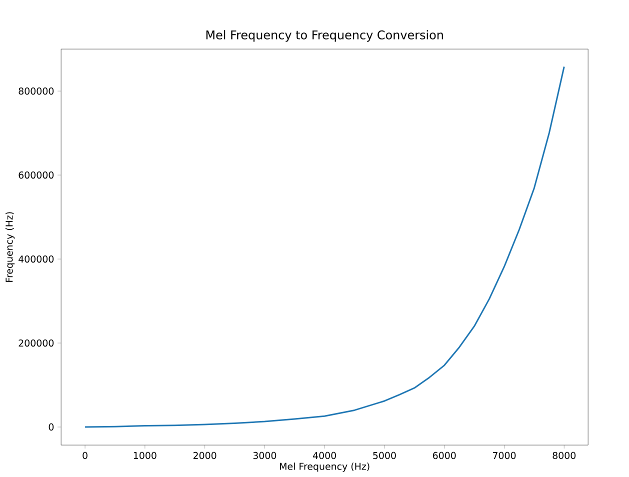 The width and height of the screenshot is (629, 477). I want to click on x-tick-label: 1000, so click(145, 456).